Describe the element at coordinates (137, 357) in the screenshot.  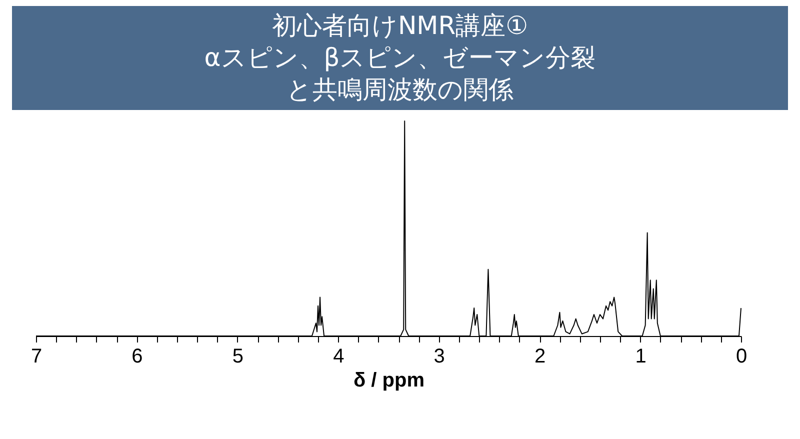
I see `x-tick-label: 6` at that location.